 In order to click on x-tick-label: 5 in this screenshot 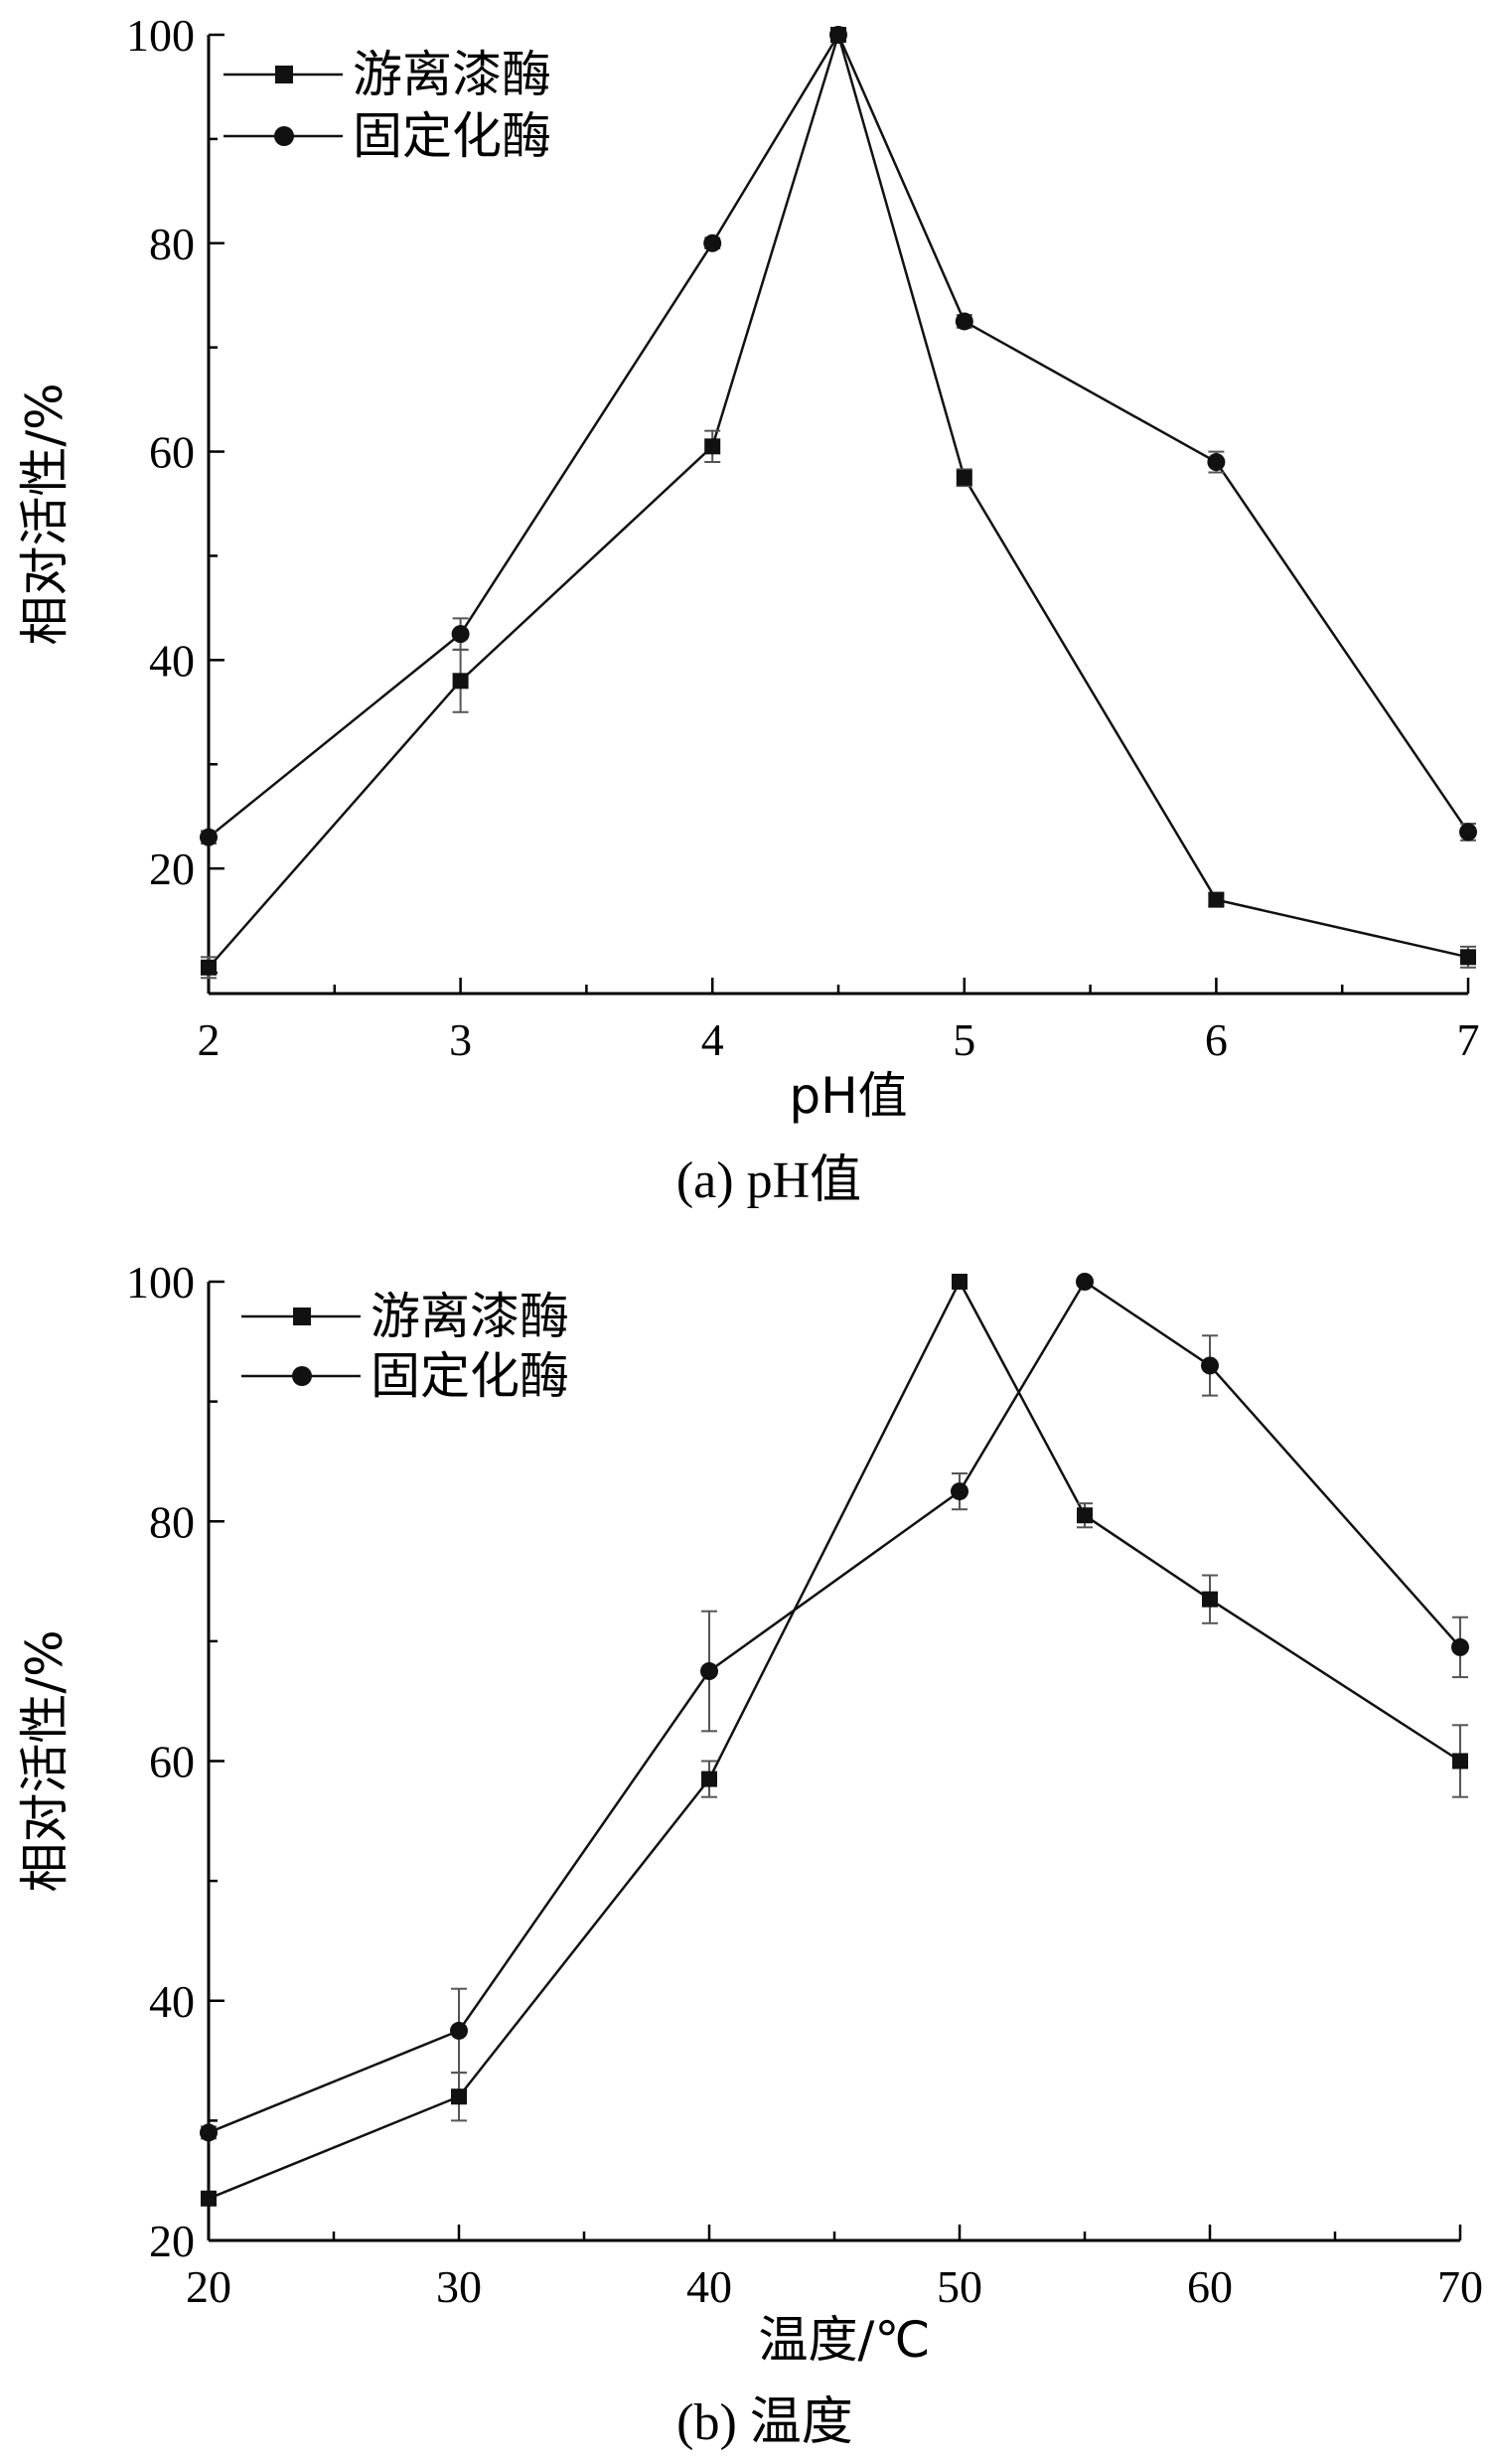, I will do `click(964, 1039)`.